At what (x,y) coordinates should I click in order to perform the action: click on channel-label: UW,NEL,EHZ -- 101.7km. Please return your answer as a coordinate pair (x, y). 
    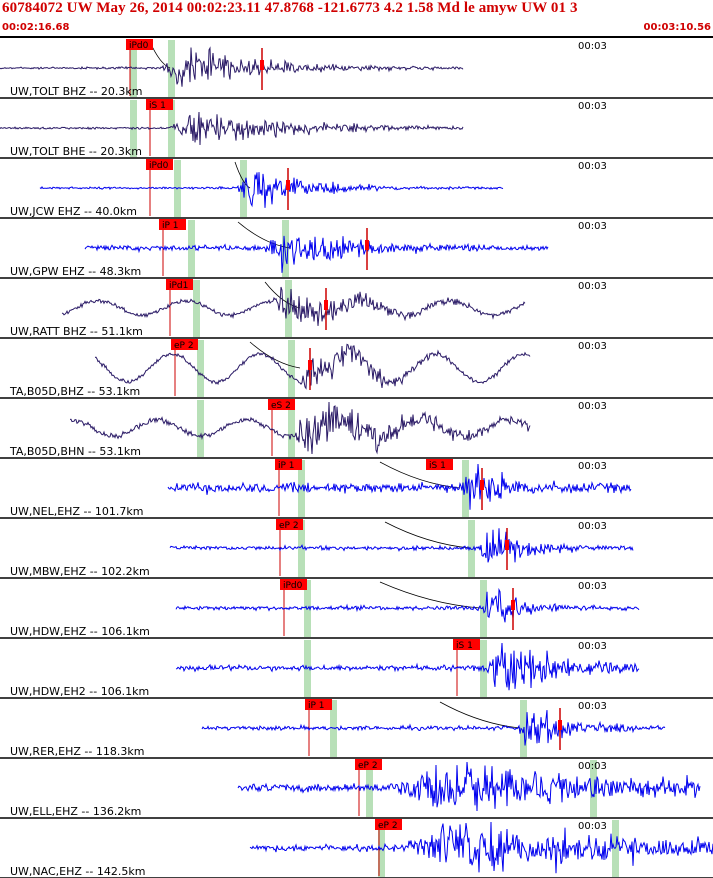
    Looking at the image, I should click on (77, 511).